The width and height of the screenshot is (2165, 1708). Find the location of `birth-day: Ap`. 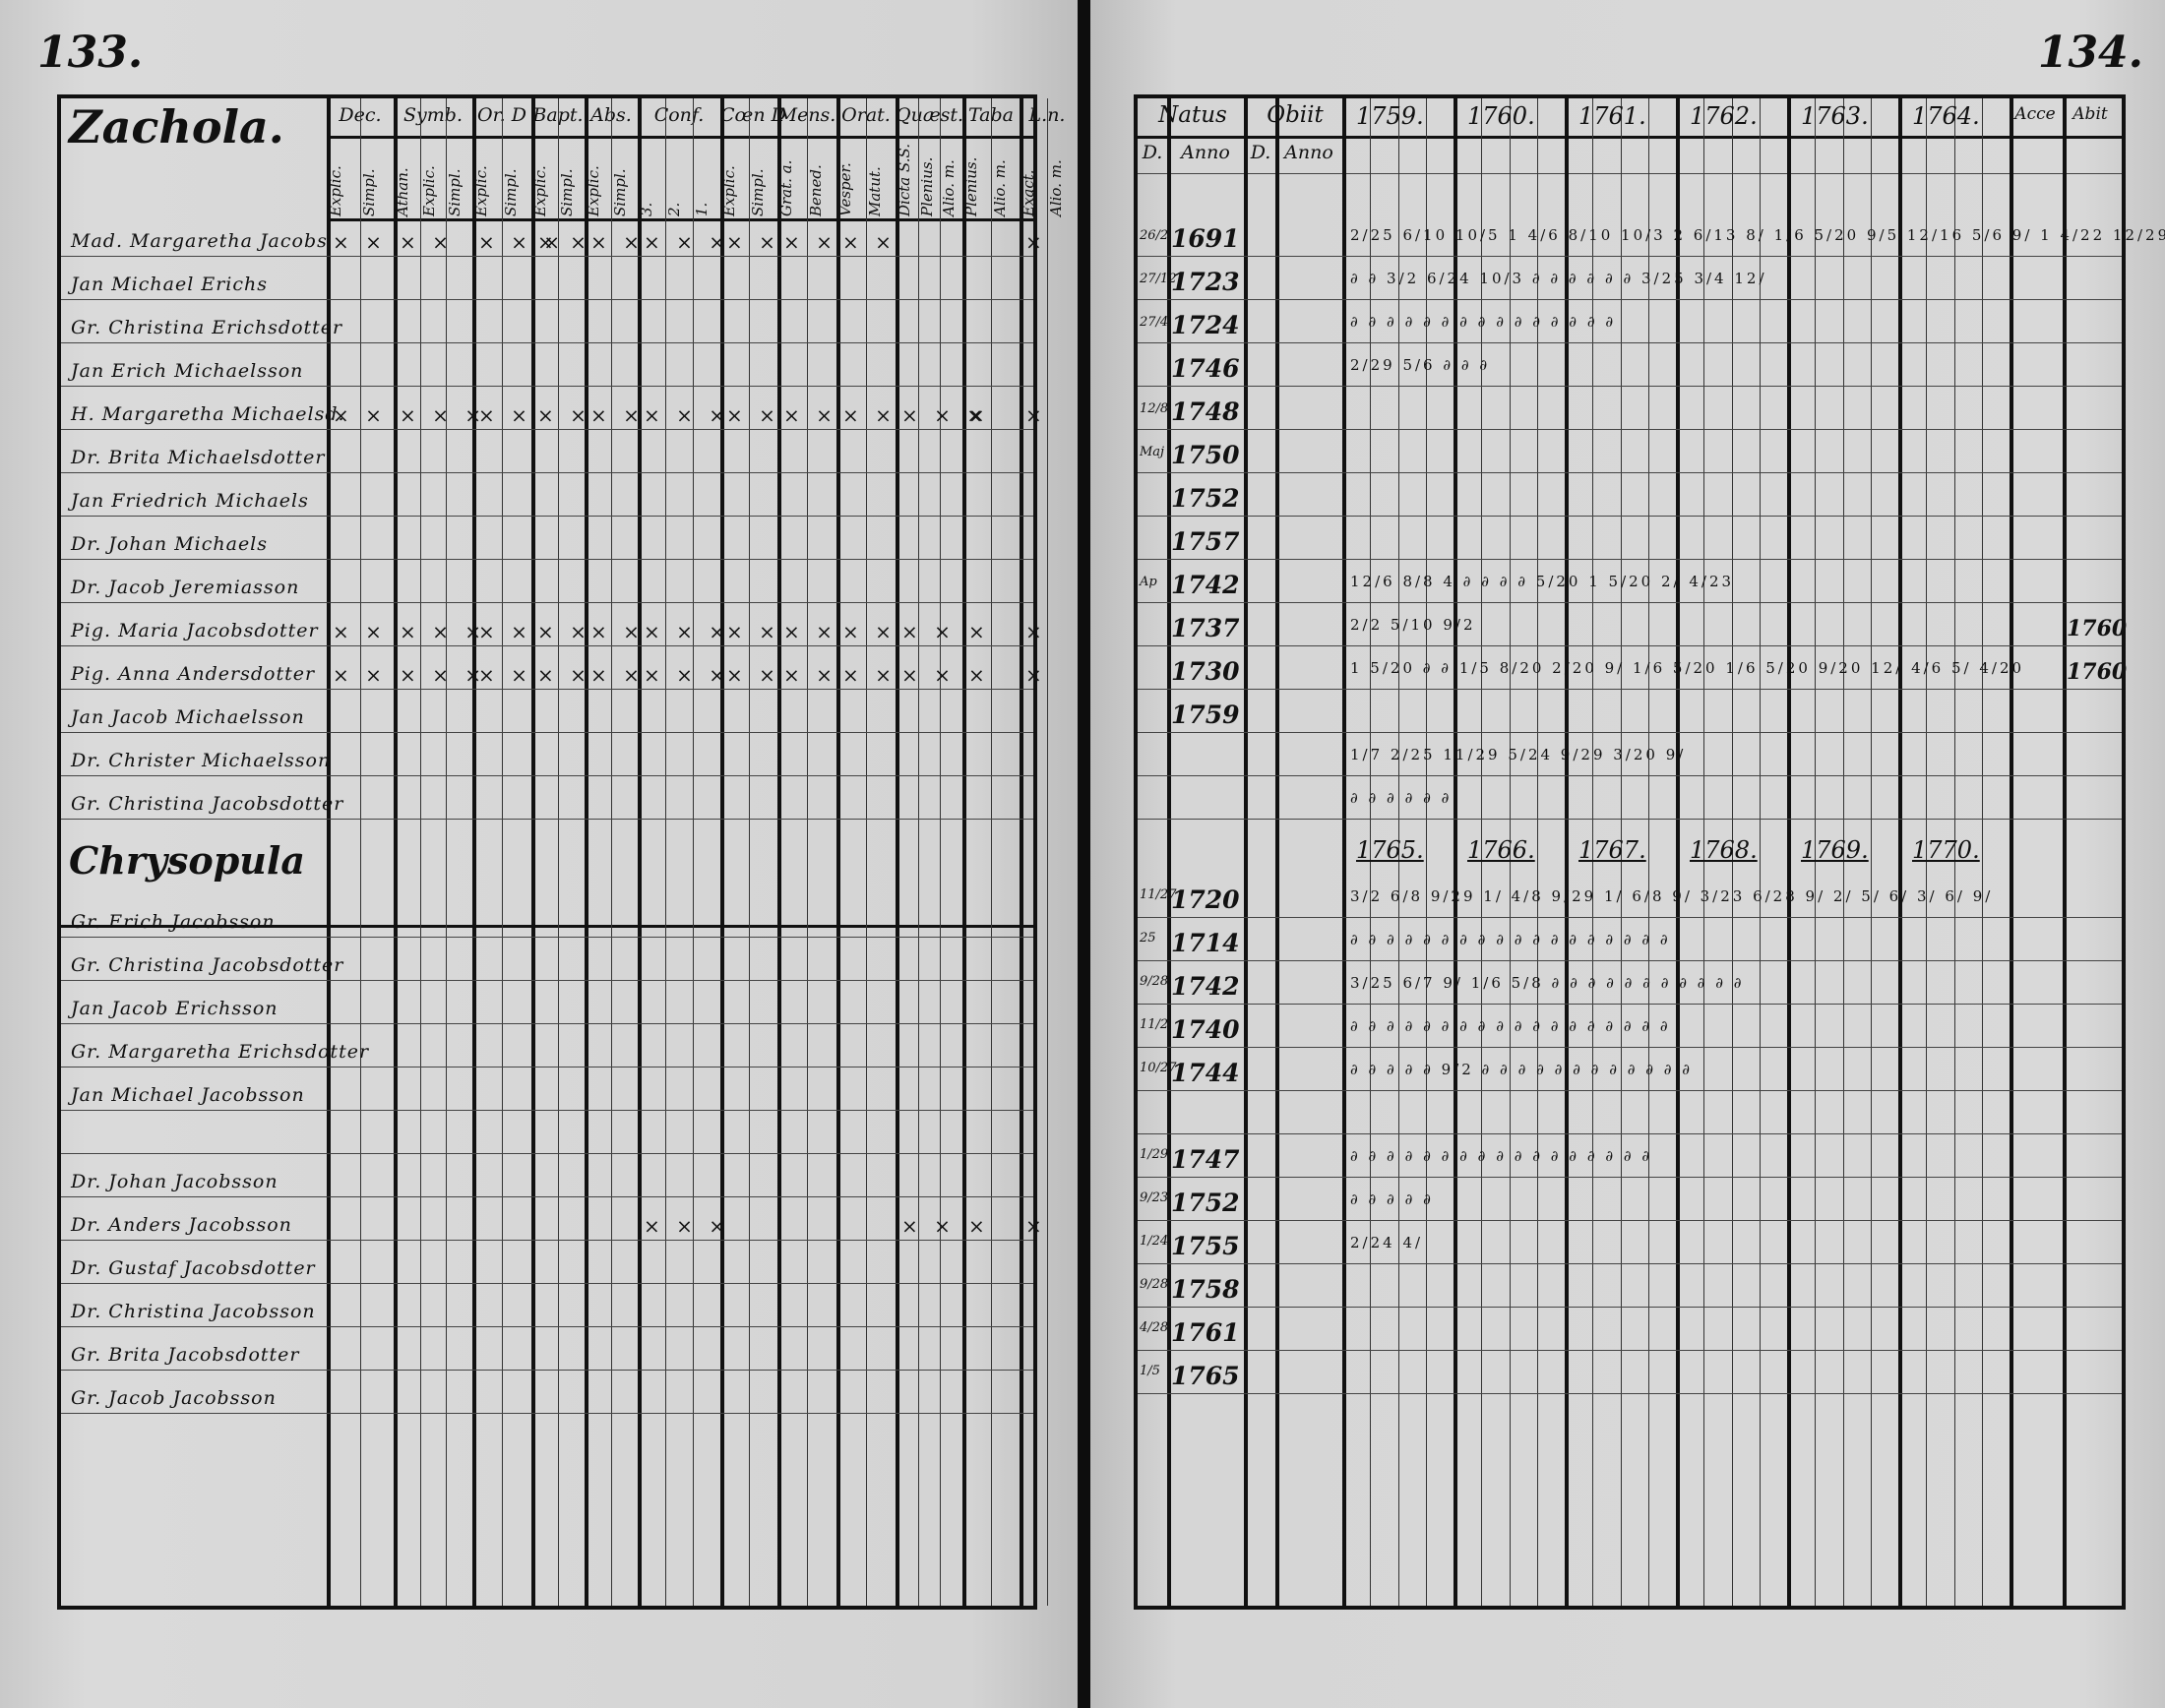

birth-day: Ap is located at coordinates (1148, 582).